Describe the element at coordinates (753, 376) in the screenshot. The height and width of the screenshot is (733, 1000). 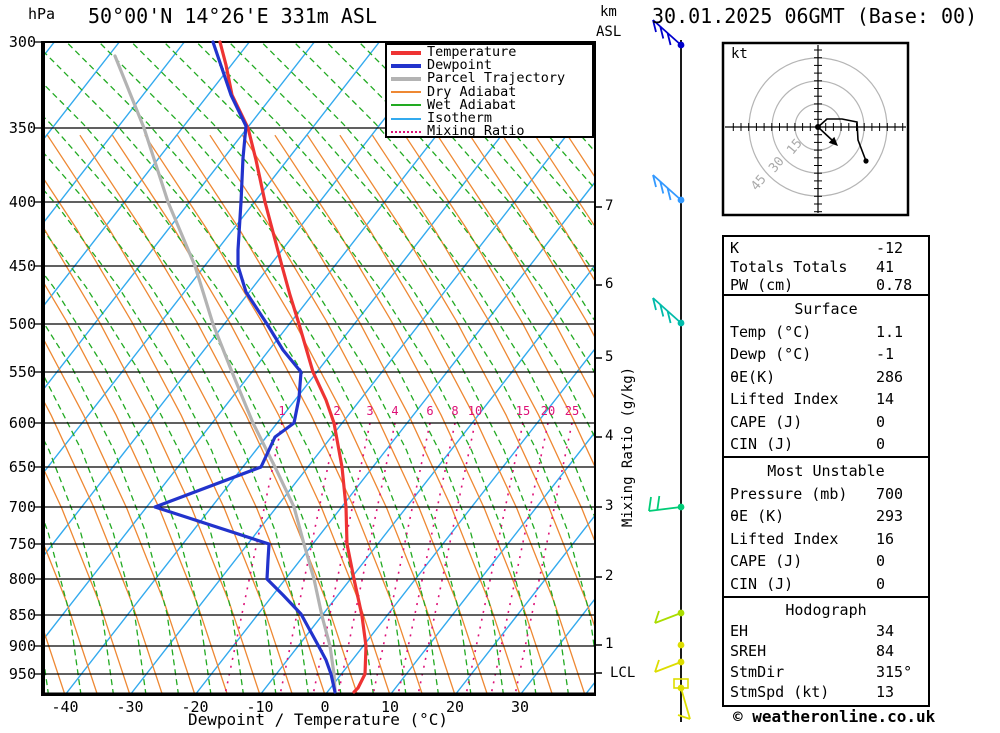
I see `table-row-label: θE(K)` at that location.